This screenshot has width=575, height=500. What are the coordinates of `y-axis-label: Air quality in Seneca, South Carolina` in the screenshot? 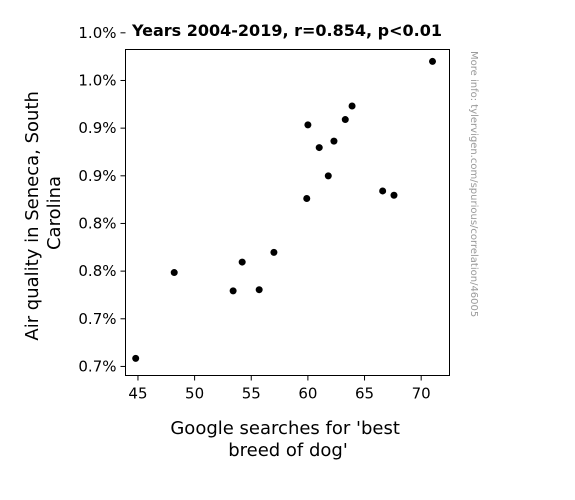 It's located at (43, 212).